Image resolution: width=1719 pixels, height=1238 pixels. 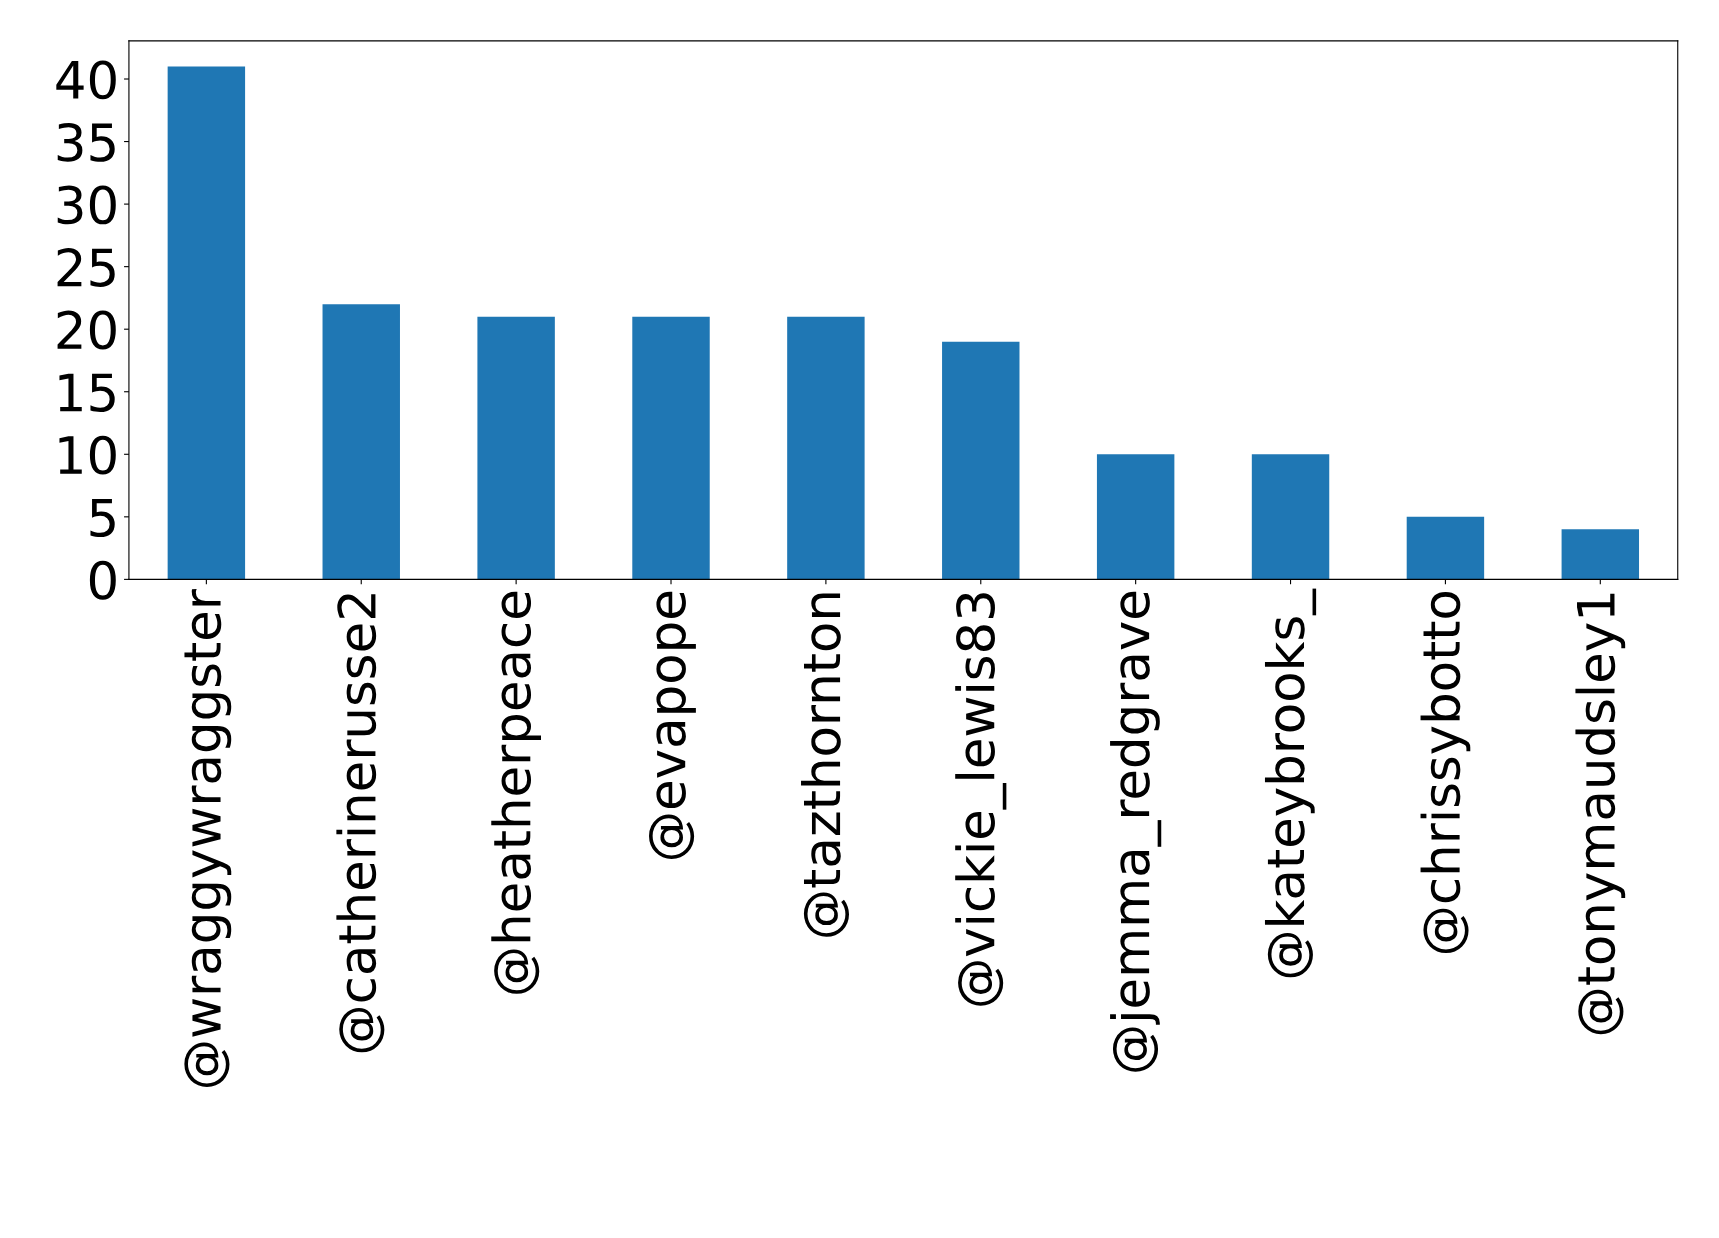 What do you see at coordinates (86, 80) in the screenshot?
I see `y-tick-label: 40` at bounding box center [86, 80].